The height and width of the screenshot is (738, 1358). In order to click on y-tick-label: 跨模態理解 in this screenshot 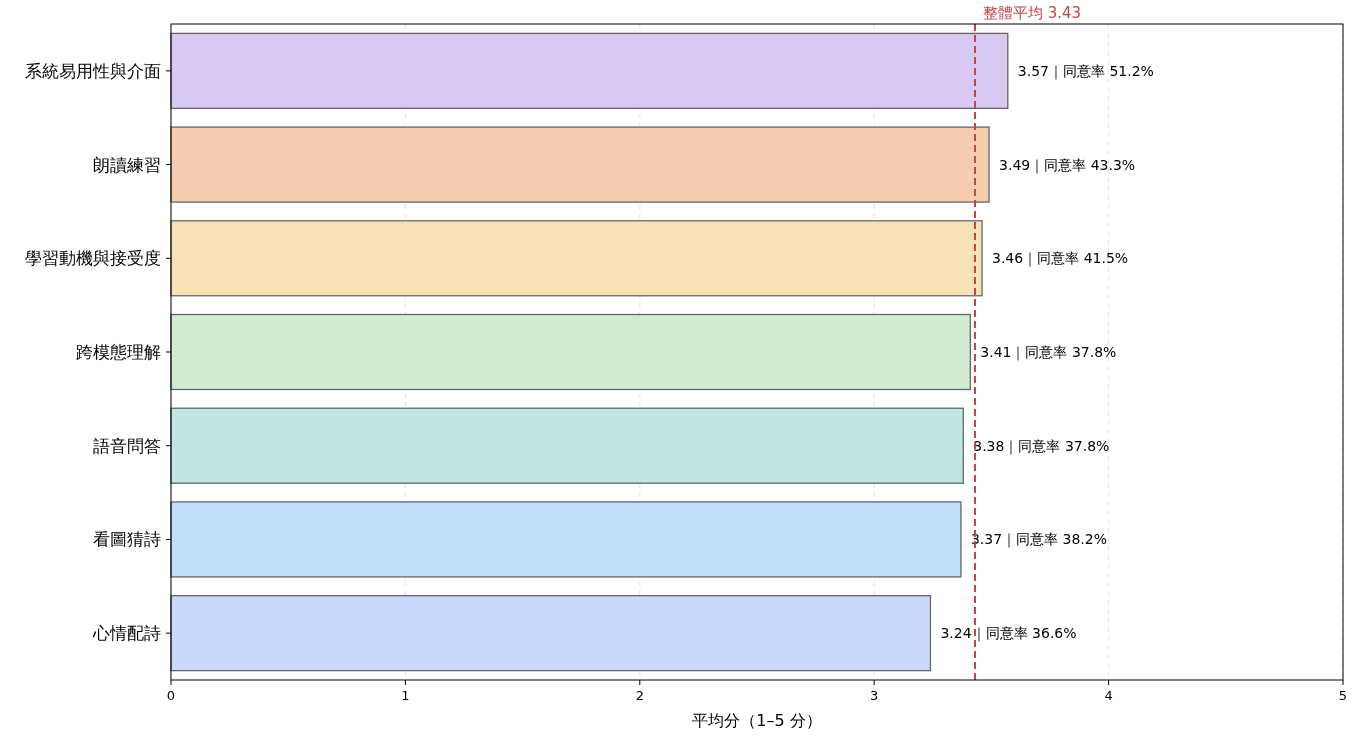, I will do `click(118, 352)`.